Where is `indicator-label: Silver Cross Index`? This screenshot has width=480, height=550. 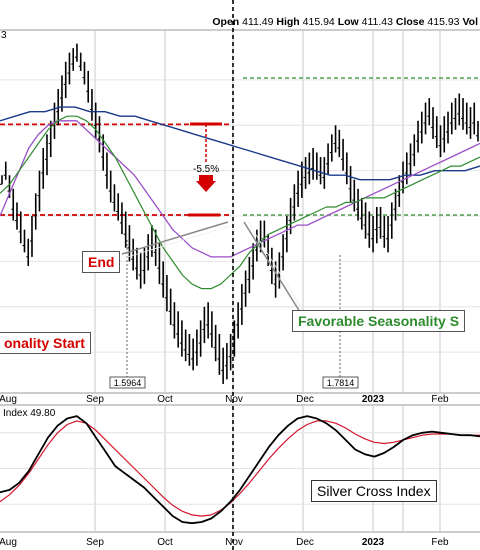 indicator-label: Silver Cross Index is located at coordinates (374, 491).